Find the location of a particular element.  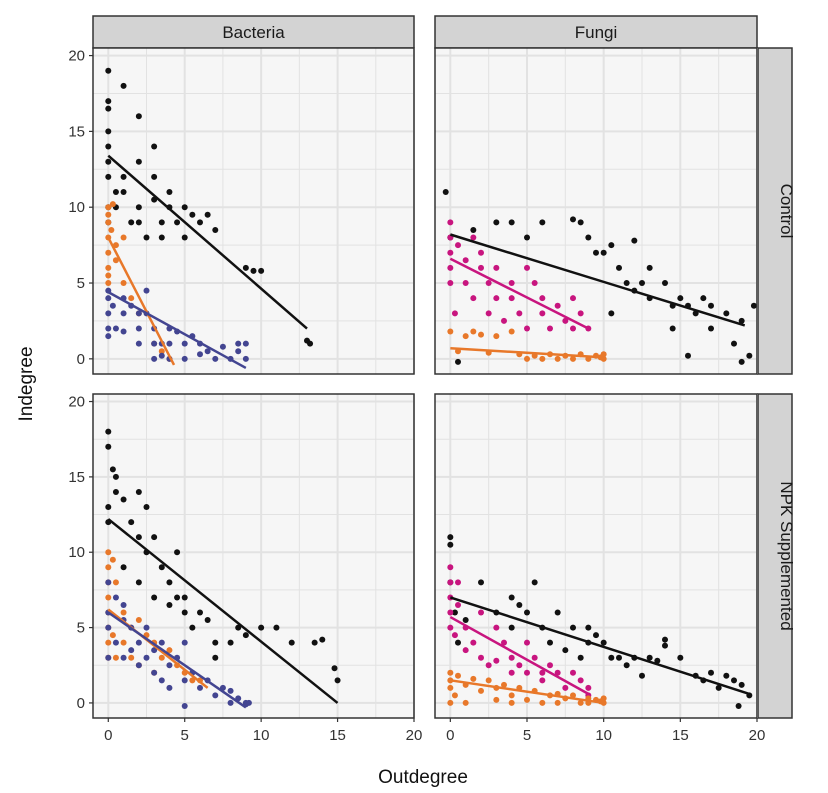

column-strip-label-1: Fungi is located at coordinates (596, 32).